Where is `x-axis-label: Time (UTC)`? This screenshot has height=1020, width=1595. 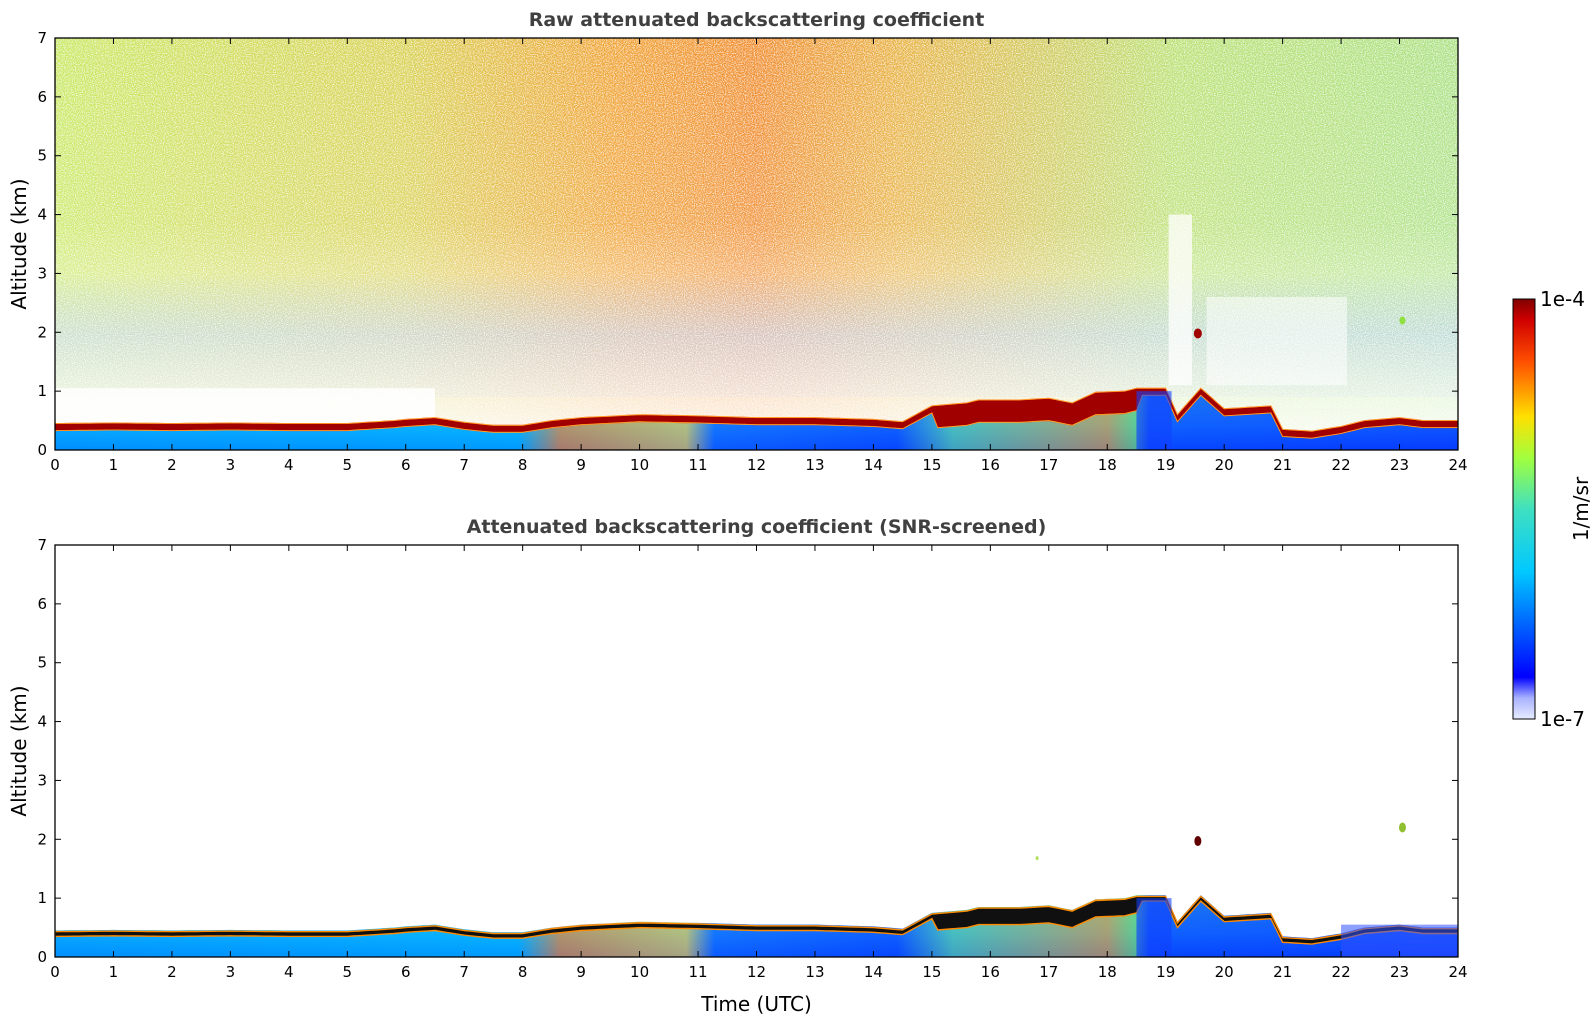
x-axis-label: Time (UTC) is located at coordinates (756, 1004).